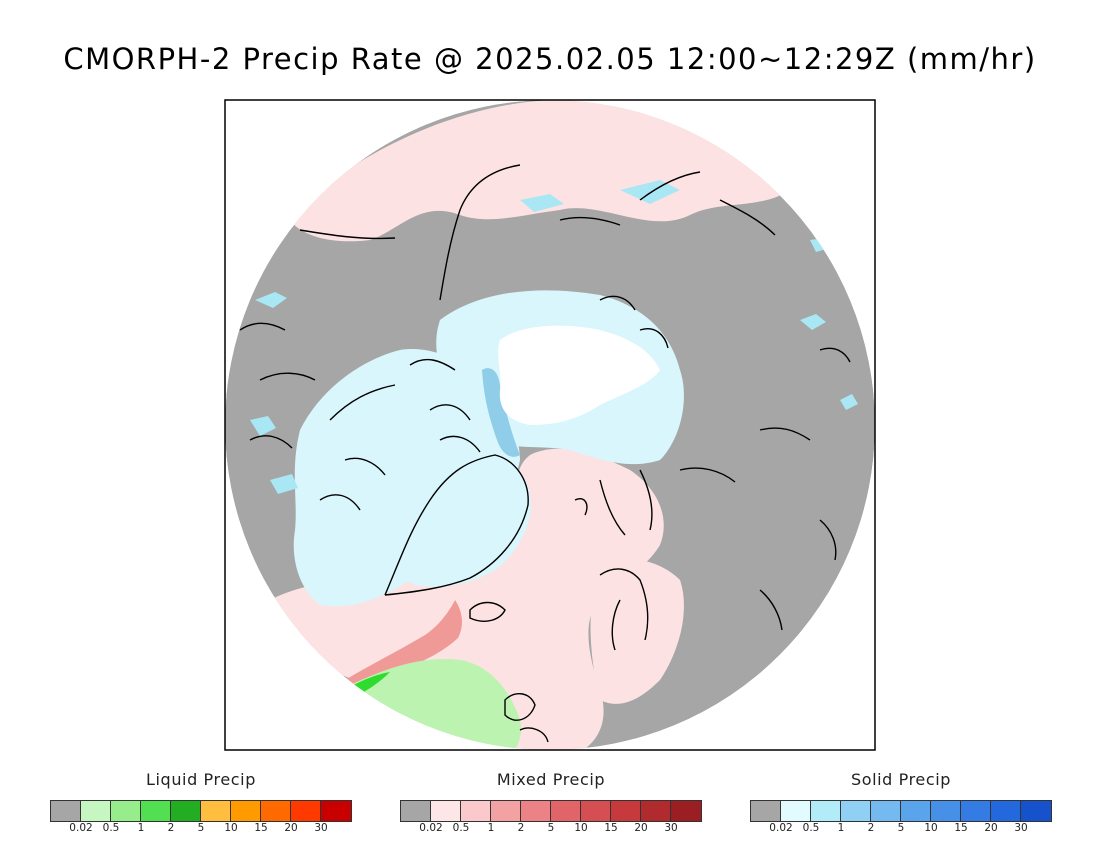 The image size is (1100, 850). What do you see at coordinates (430, 704) in the screenshot?
I see `liquid-precip-region` at bounding box center [430, 704].